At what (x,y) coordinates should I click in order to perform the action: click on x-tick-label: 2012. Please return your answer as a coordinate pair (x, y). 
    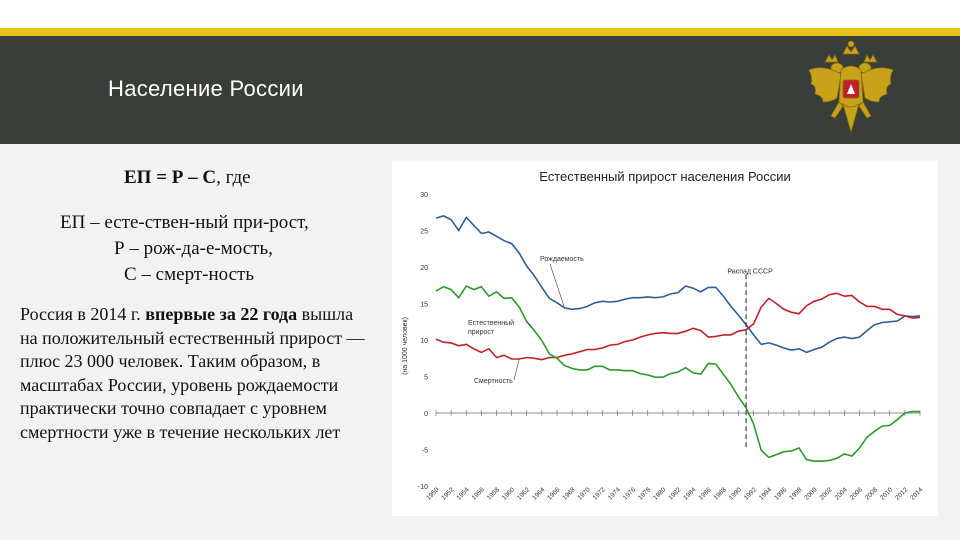
    Looking at the image, I should click on (901, 493).